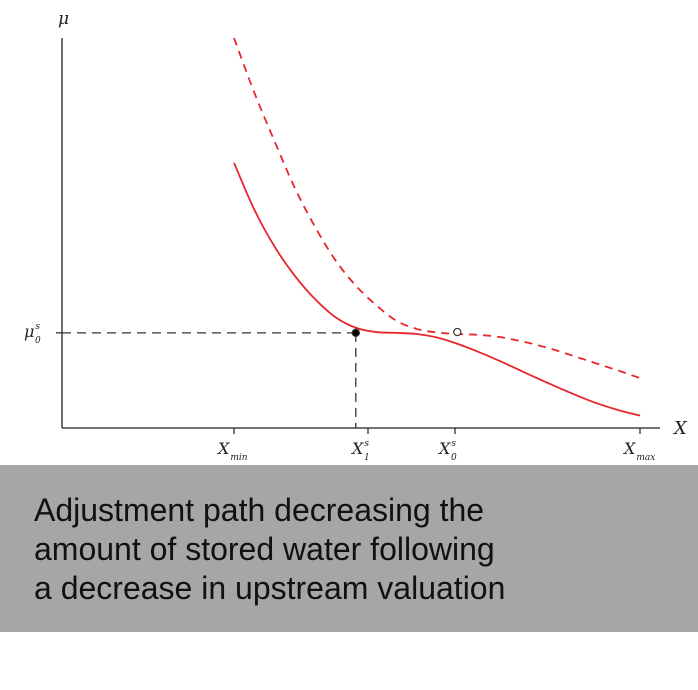 This screenshot has height=690, width=698. Describe the element at coordinates (457, 332) in the screenshot. I see `data-point-hollow` at that location.